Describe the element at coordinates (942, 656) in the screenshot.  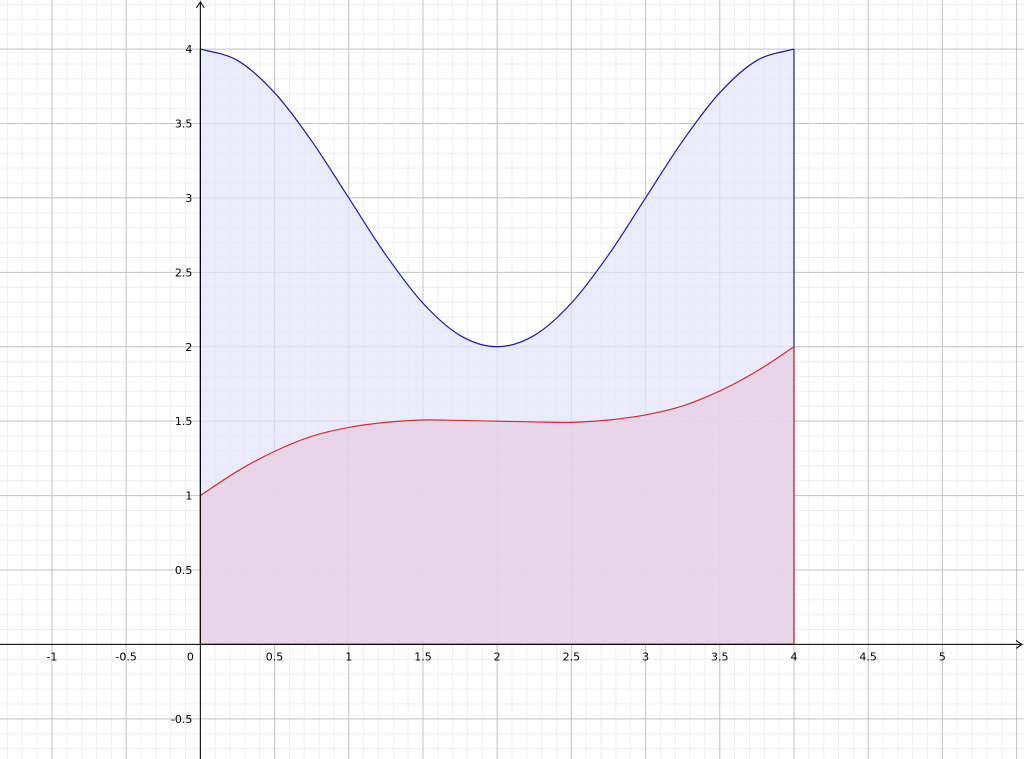
I see `x-tick-label: 5` at that location.